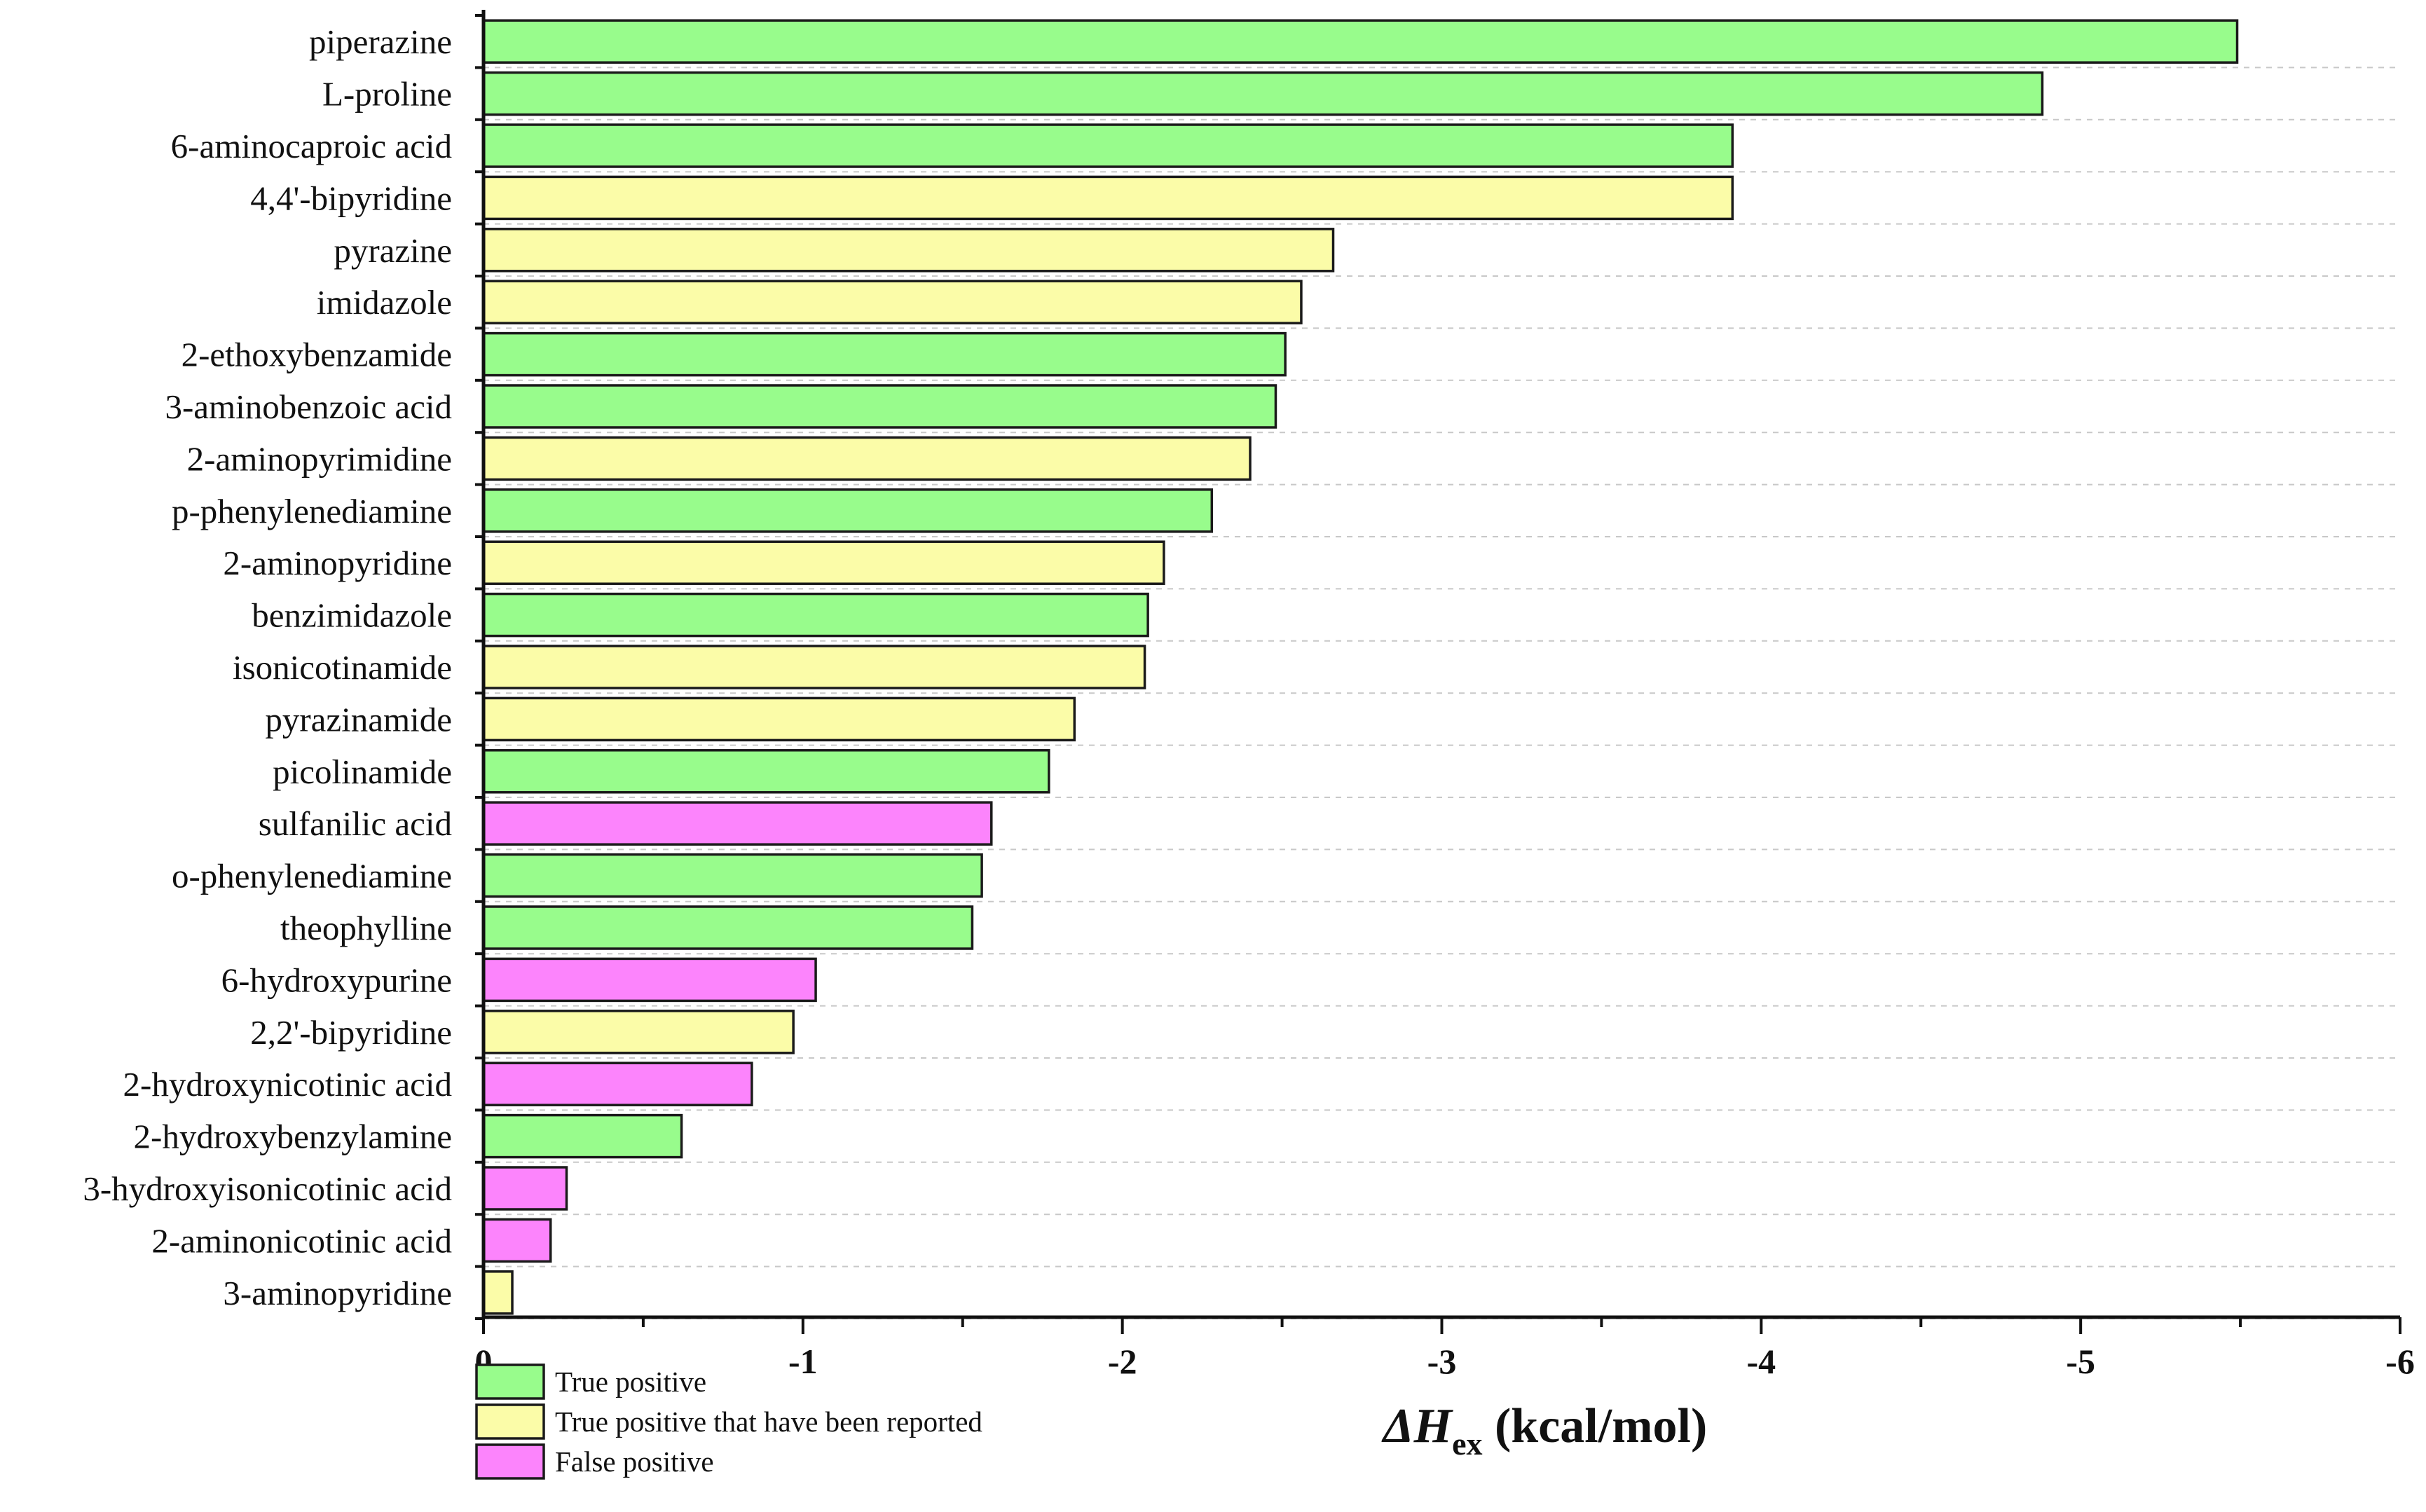 Image resolution: width=2426 pixels, height=1512 pixels. What do you see at coordinates (1442, 1361) in the screenshot?
I see `x-tick-label: -3` at bounding box center [1442, 1361].